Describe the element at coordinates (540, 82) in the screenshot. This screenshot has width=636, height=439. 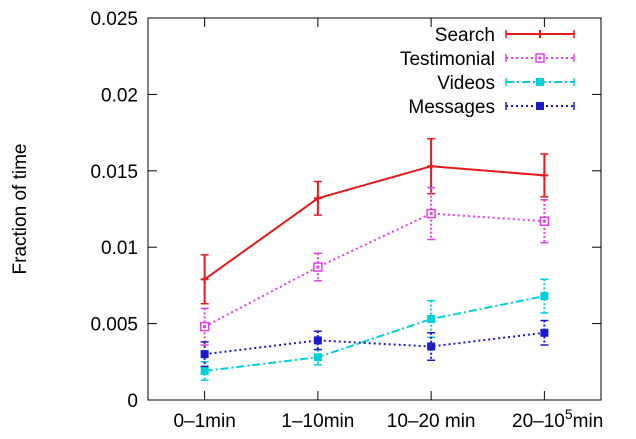
I see `legend-videos-marker` at that location.